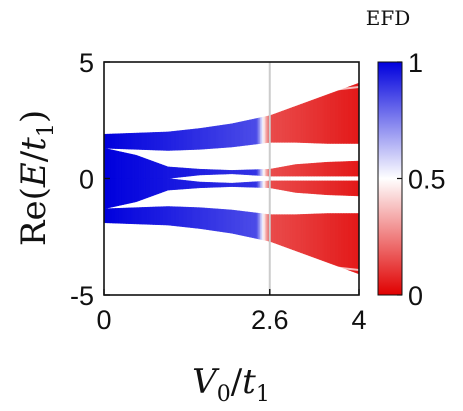 This screenshot has width=463, height=411. I want to click on y-tick-label: 5, so click(86, 63).